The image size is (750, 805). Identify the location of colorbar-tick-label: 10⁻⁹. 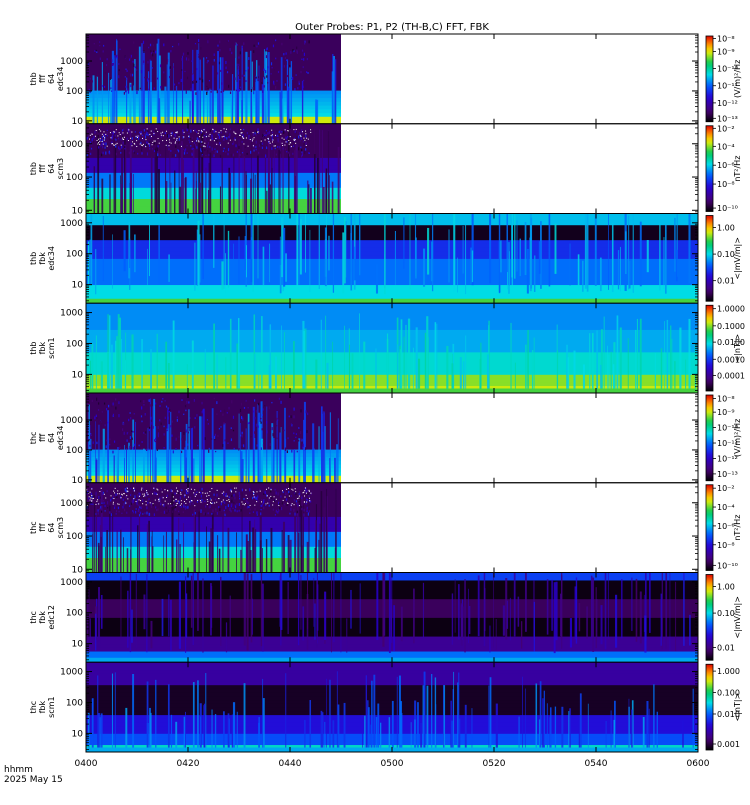
(726, 412).